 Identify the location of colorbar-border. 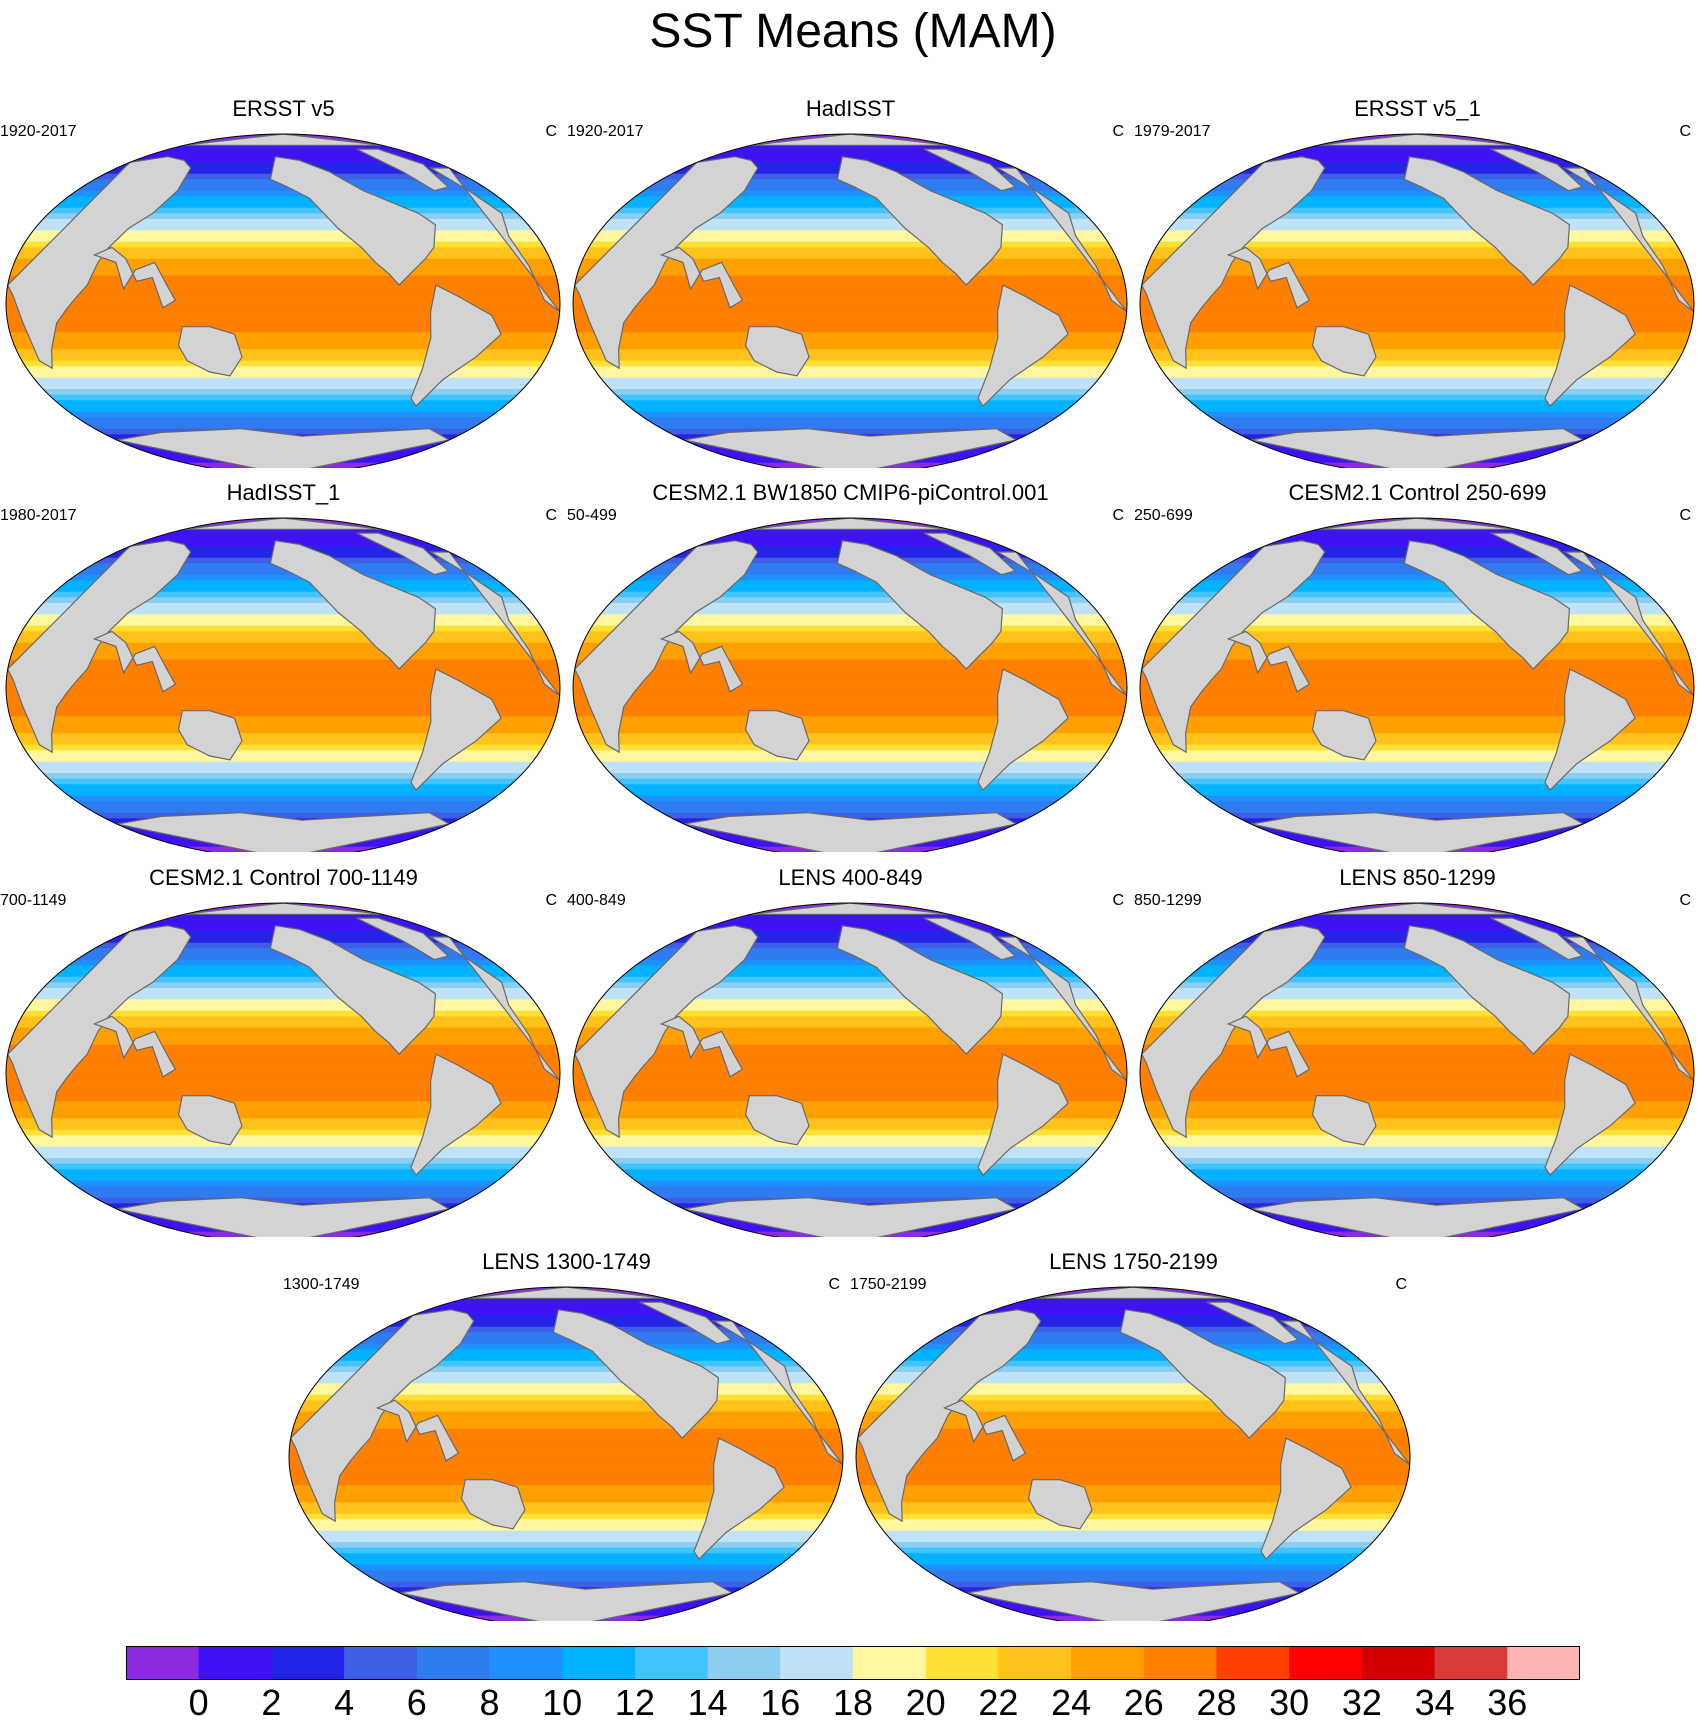
(853, 1663).